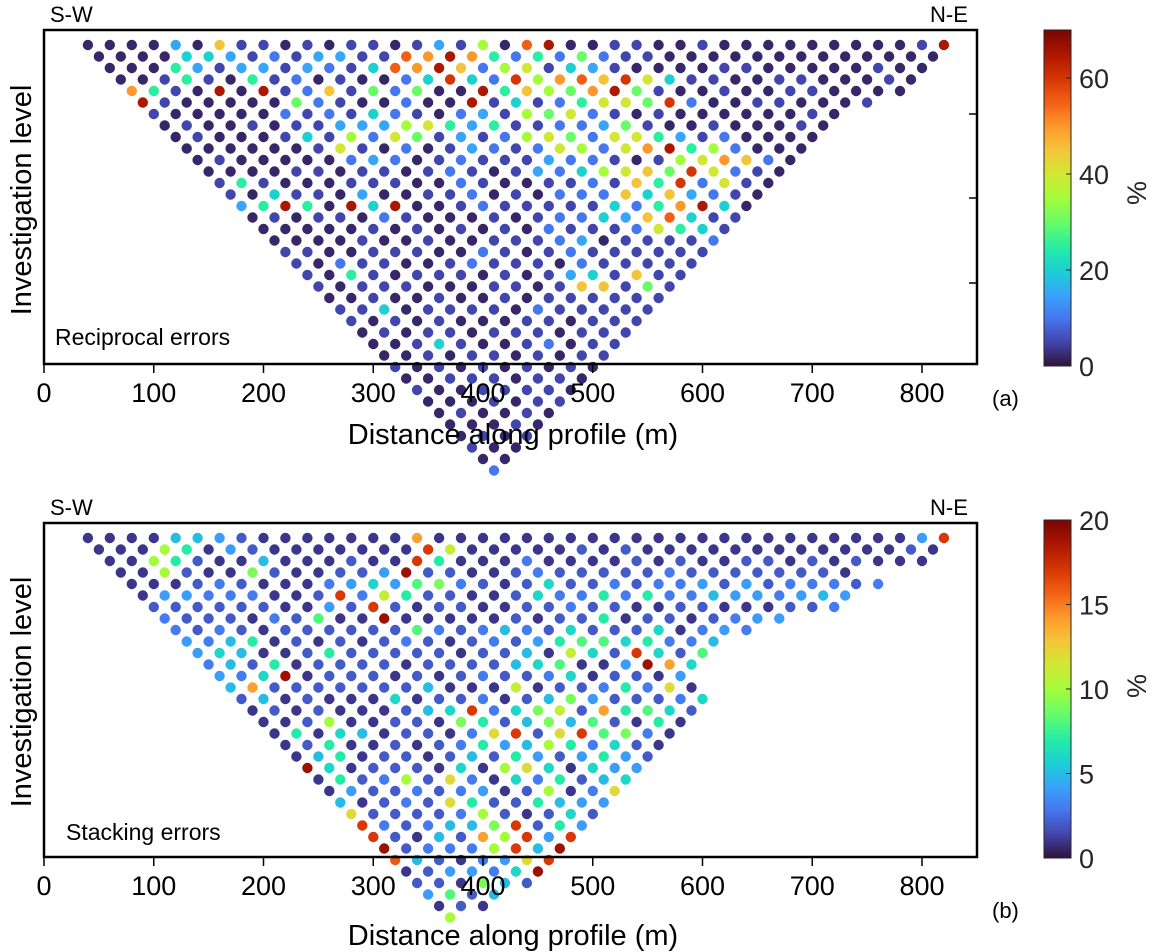 The image size is (1160, 952). I want to click on colorbar-tick-label: 40, so click(1094, 175).